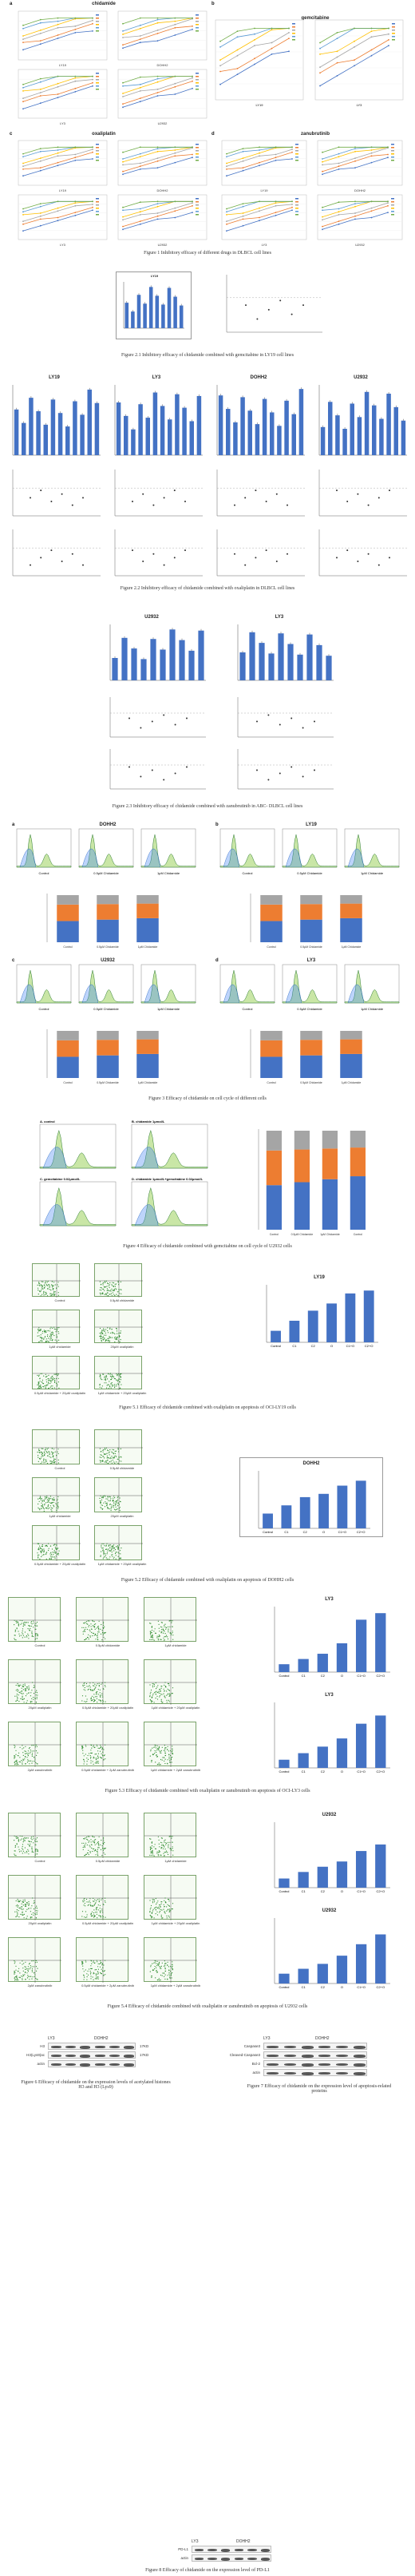 The height and width of the screenshot is (2576, 415). Describe the element at coordinates (351, 1346) in the screenshot. I see `fig51-bar-tick-label: C1+O` at that location.